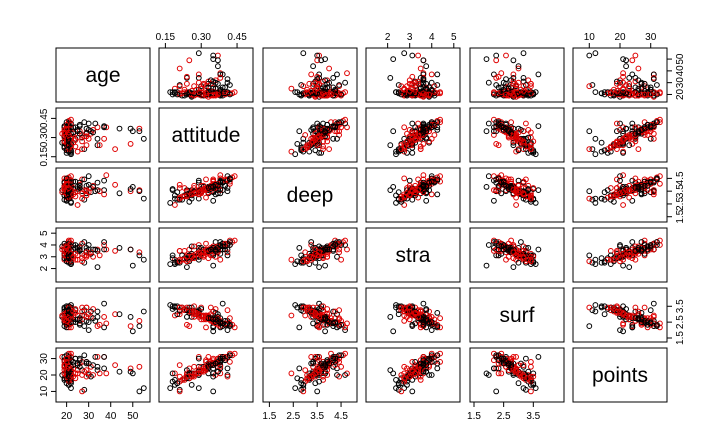 The height and width of the screenshot is (438, 725). What do you see at coordinates (201, 37) in the screenshot?
I see `x-tick-label-attitude: 0.30` at bounding box center [201, 37].